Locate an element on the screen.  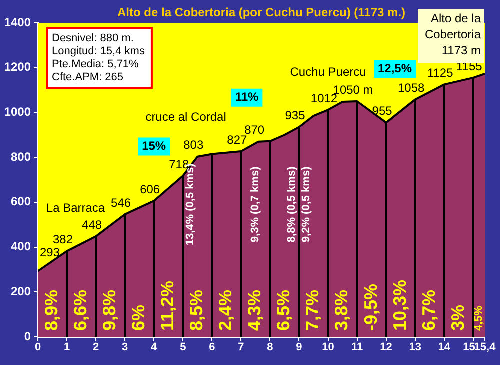
annotation: 11% is located at coordinates (247, 97).